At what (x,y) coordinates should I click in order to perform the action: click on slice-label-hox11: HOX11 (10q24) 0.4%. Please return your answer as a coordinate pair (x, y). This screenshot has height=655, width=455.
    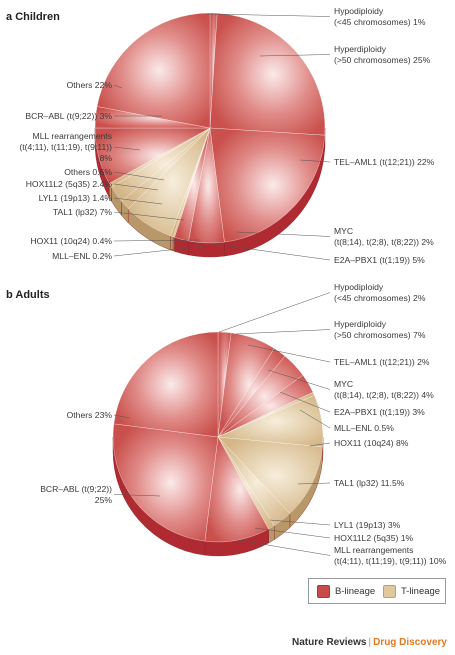
    Looking at the image, I should click on (71, 241).